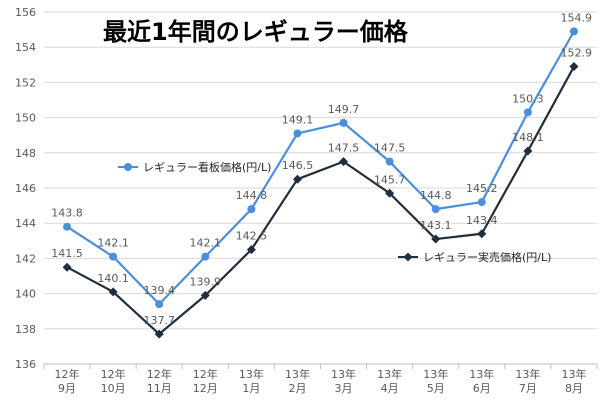 The width and height of the screenshot is (616, 400). Describe the element at coordinates (67, 213) in the screenshot. I see `data-label-1: 143.8` at that location.